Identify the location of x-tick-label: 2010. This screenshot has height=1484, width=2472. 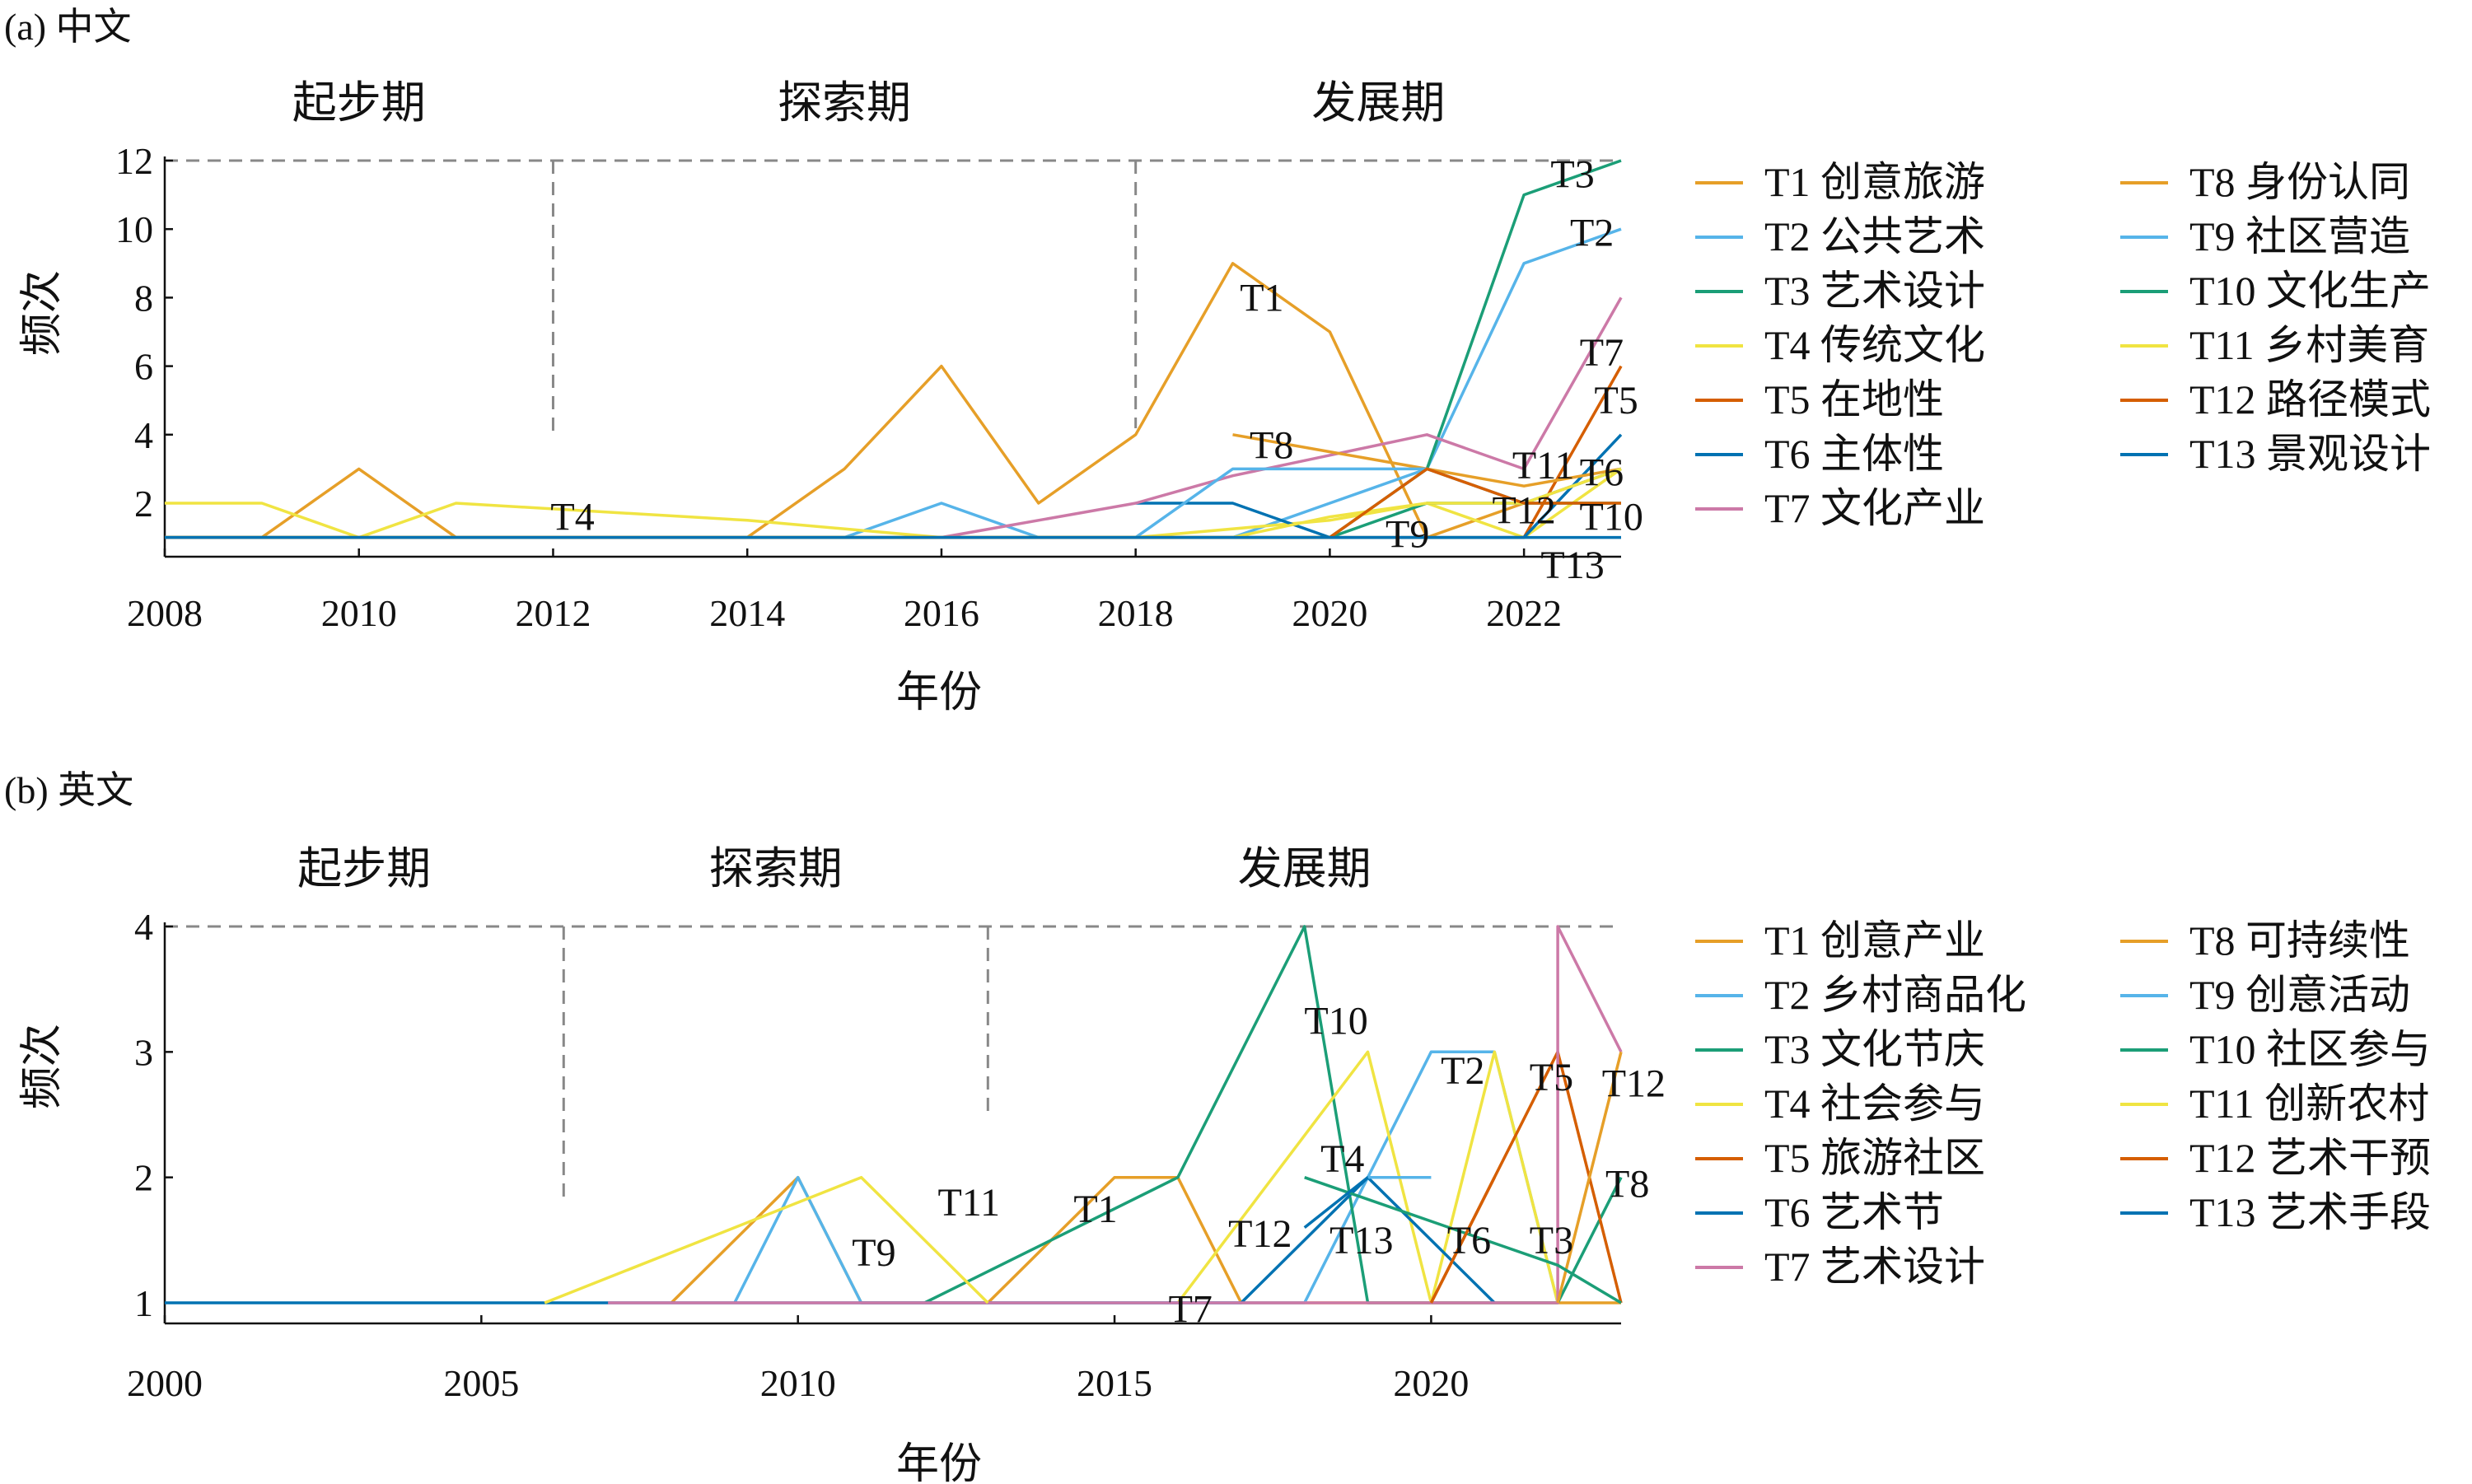
(798, 1383).